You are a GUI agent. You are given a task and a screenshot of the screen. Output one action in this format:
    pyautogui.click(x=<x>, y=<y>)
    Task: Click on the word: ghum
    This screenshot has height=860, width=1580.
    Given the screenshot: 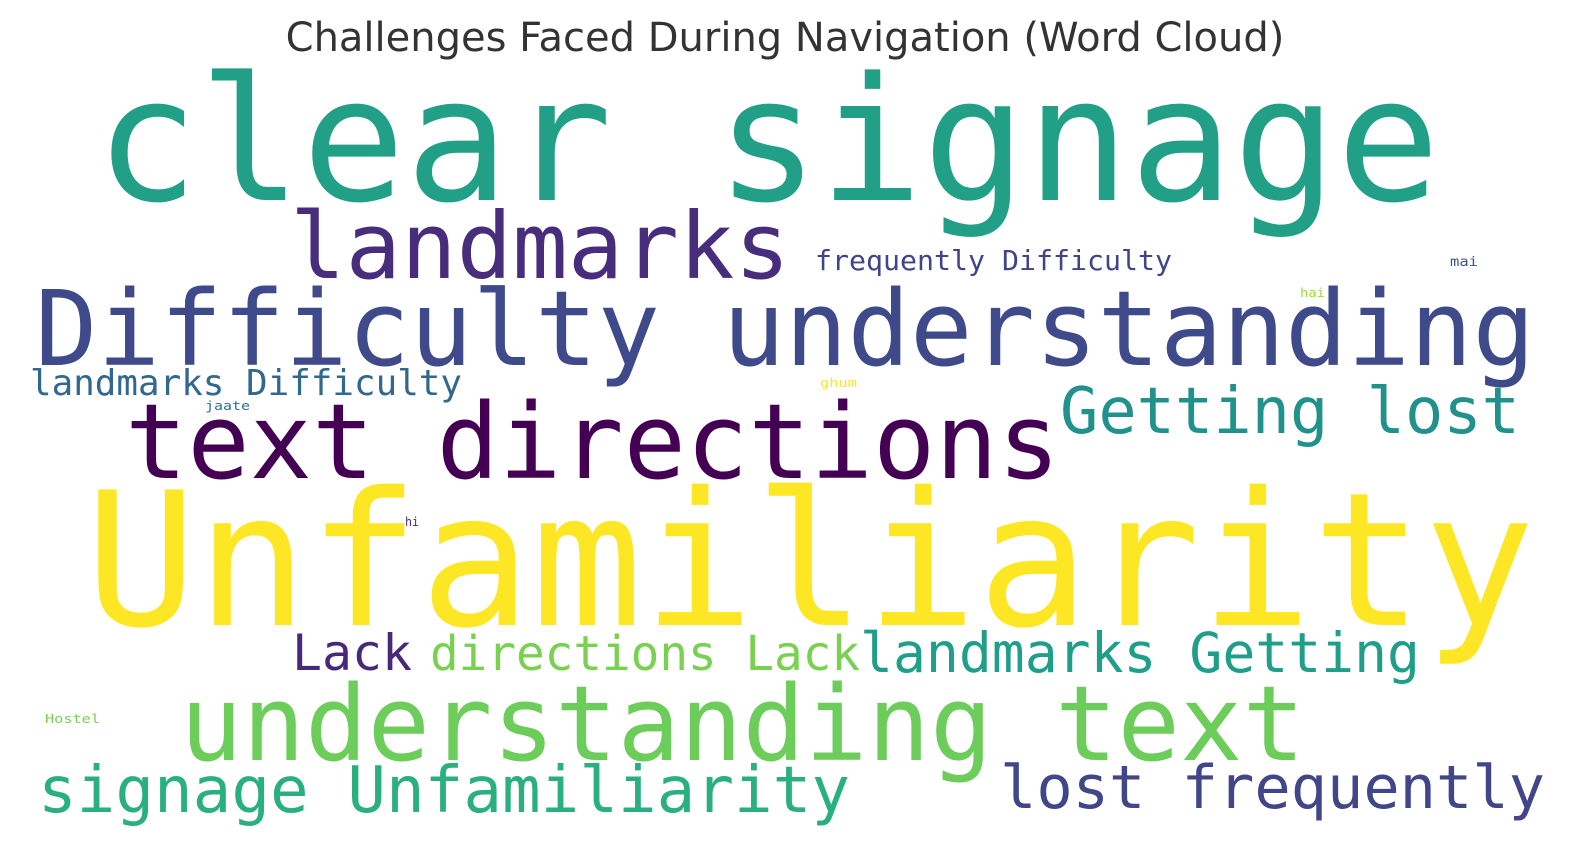 What is the action you would take?
    pyautogui.click(x=838, y=383)
    